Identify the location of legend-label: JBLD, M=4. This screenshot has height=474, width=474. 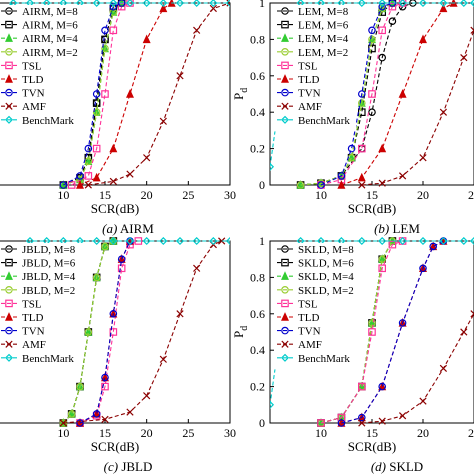
(49, 277).